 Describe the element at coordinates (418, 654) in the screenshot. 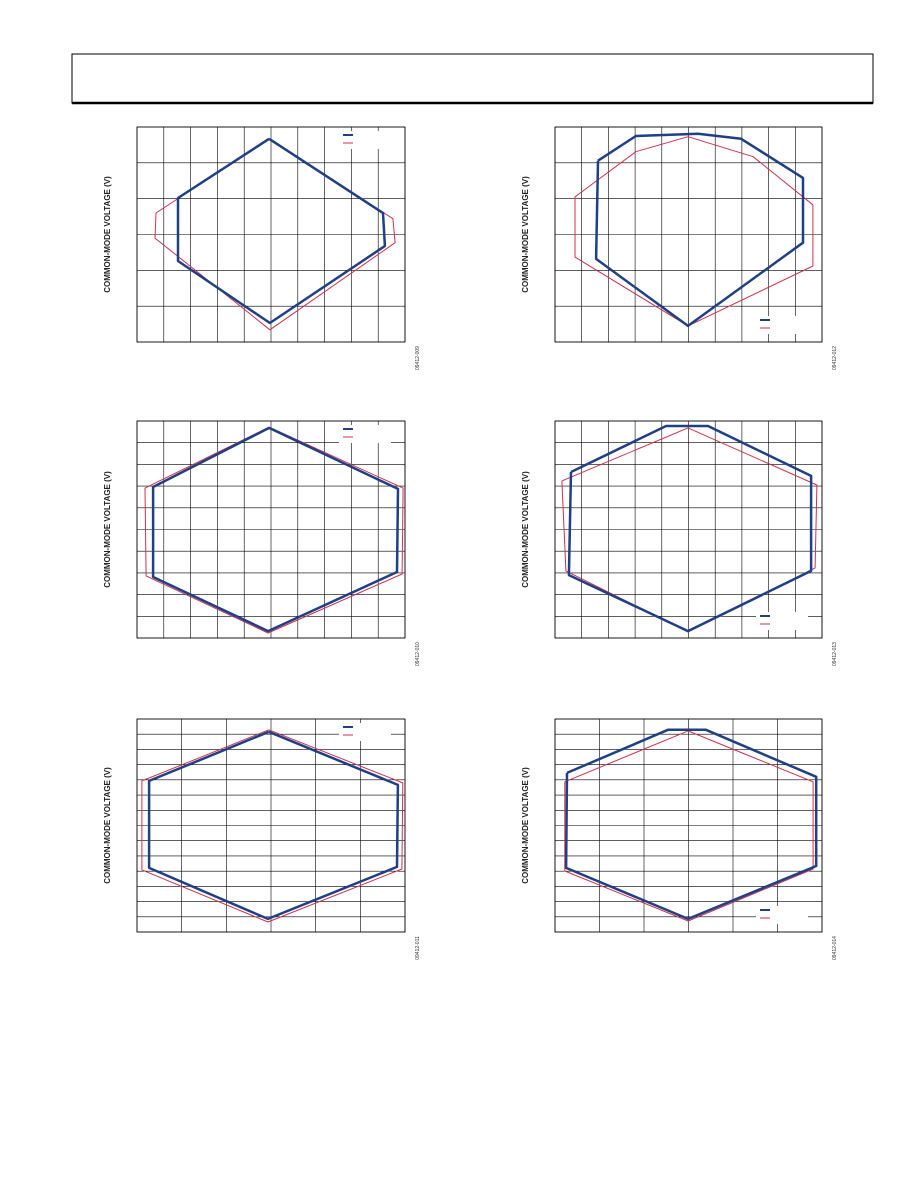

I see `figure-id: 09412-010` at that location.